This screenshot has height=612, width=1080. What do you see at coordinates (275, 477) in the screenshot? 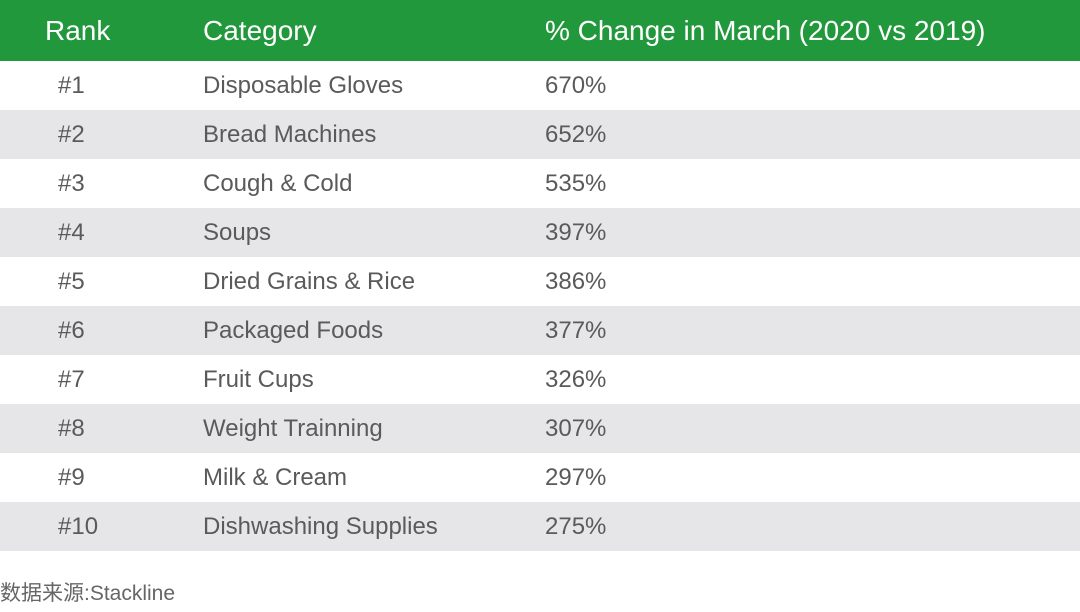
I see `category-cell: Milk & Cream` at bounding box center [275, 477].